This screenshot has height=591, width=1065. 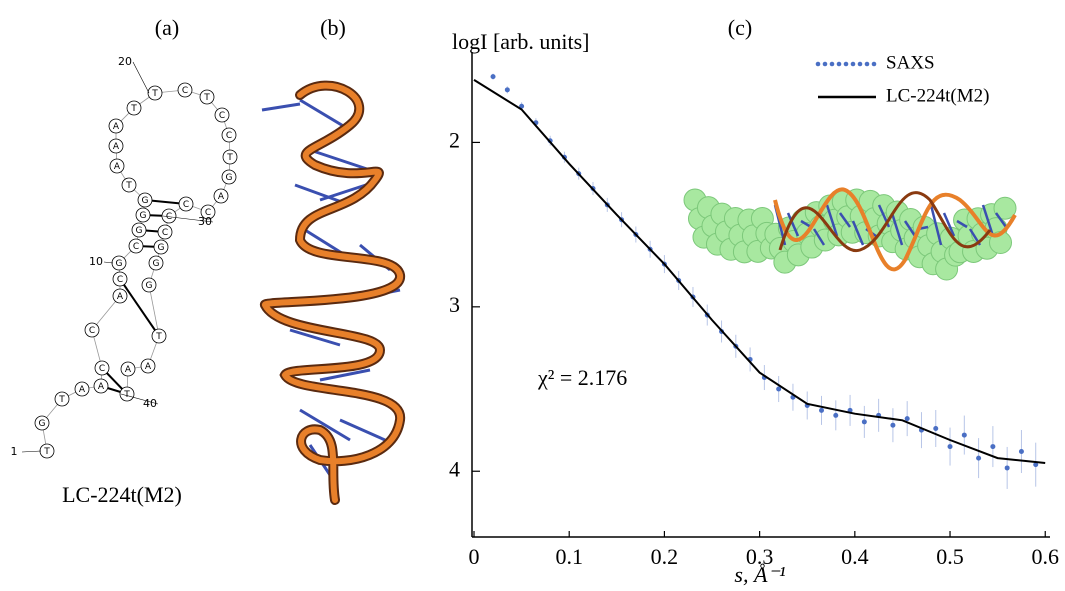 I want to click on structure-name: LC-224t(M2), so click(x=122, y=494).